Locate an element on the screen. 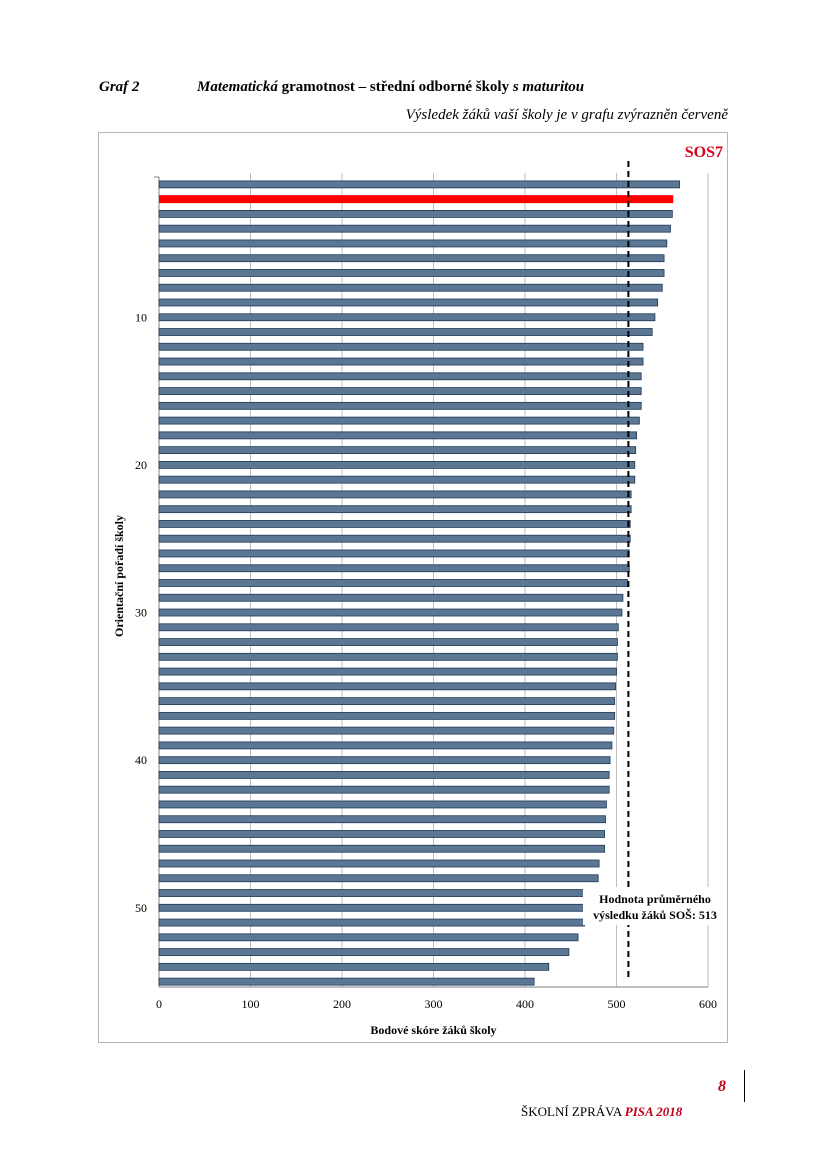 This screenshot has width=826, height=1169. y-tick-label: 10 is located at coordinates (141, 317).